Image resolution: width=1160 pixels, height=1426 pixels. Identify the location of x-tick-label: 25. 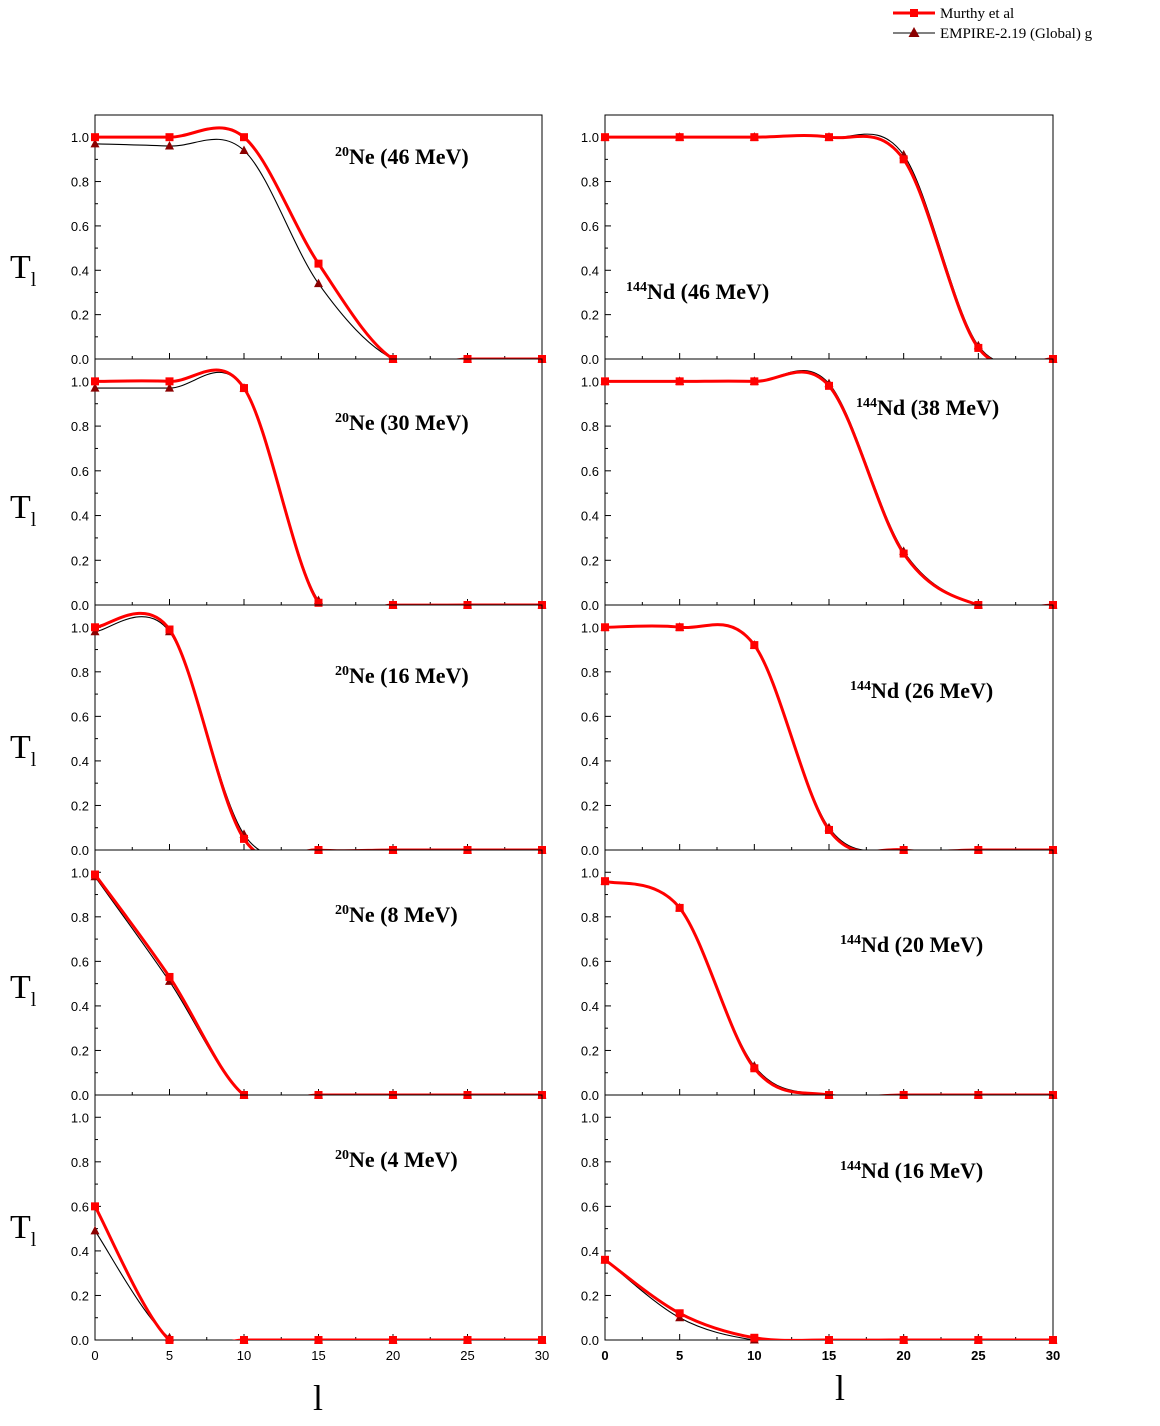
(467, 1355).